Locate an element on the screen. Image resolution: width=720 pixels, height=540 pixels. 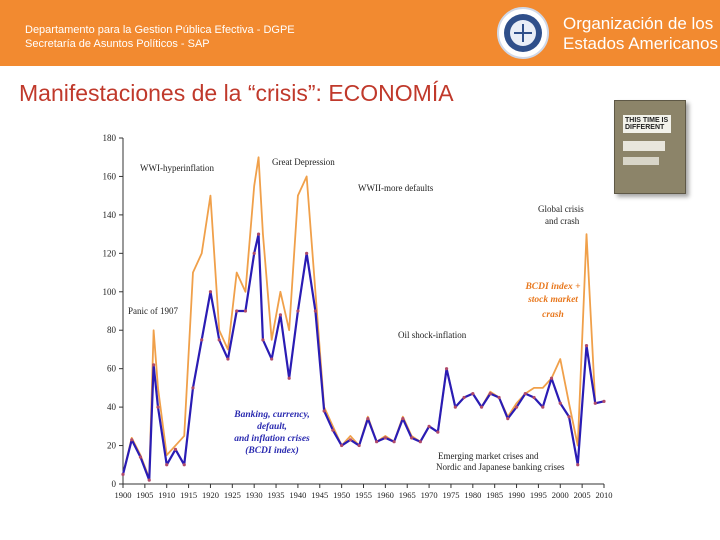
x-tick-label: 1955 is located at coordinates (363, 495).